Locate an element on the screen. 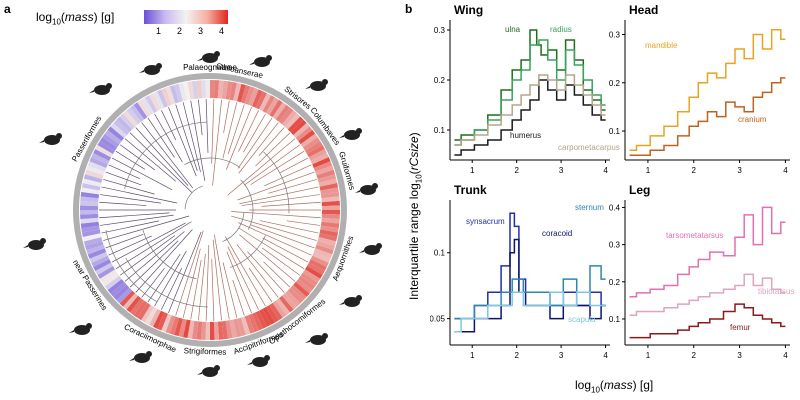 The height and width of the screenshot is (400, 800). series-carpometacarpus is located at coordinates (530, 110).